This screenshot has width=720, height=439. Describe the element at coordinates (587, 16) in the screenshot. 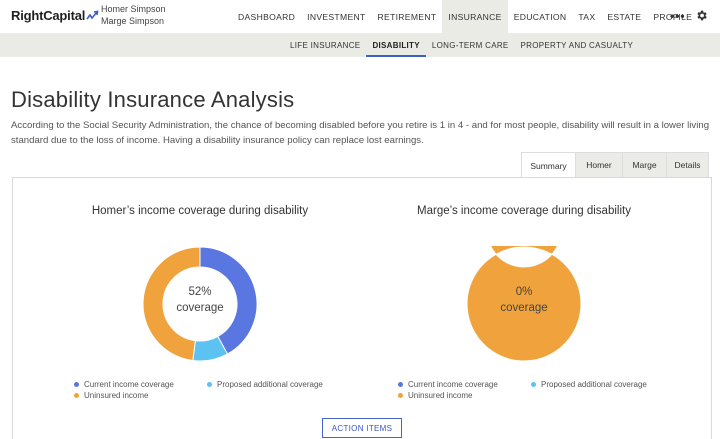

I see `nav-item-tax: TAX` at that location.